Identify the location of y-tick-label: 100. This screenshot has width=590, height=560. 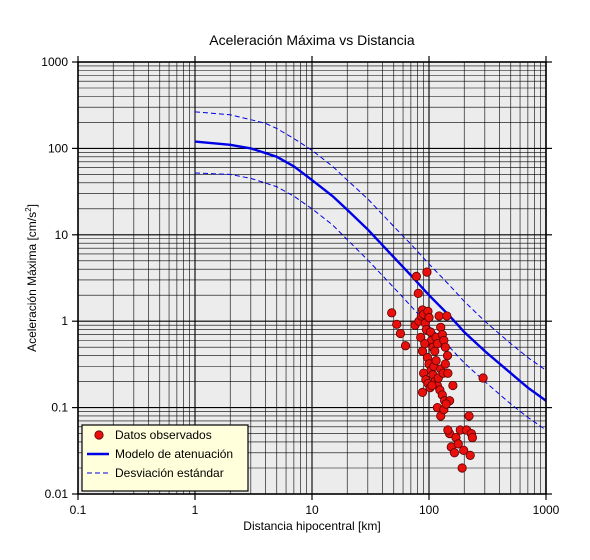
(58, 148).